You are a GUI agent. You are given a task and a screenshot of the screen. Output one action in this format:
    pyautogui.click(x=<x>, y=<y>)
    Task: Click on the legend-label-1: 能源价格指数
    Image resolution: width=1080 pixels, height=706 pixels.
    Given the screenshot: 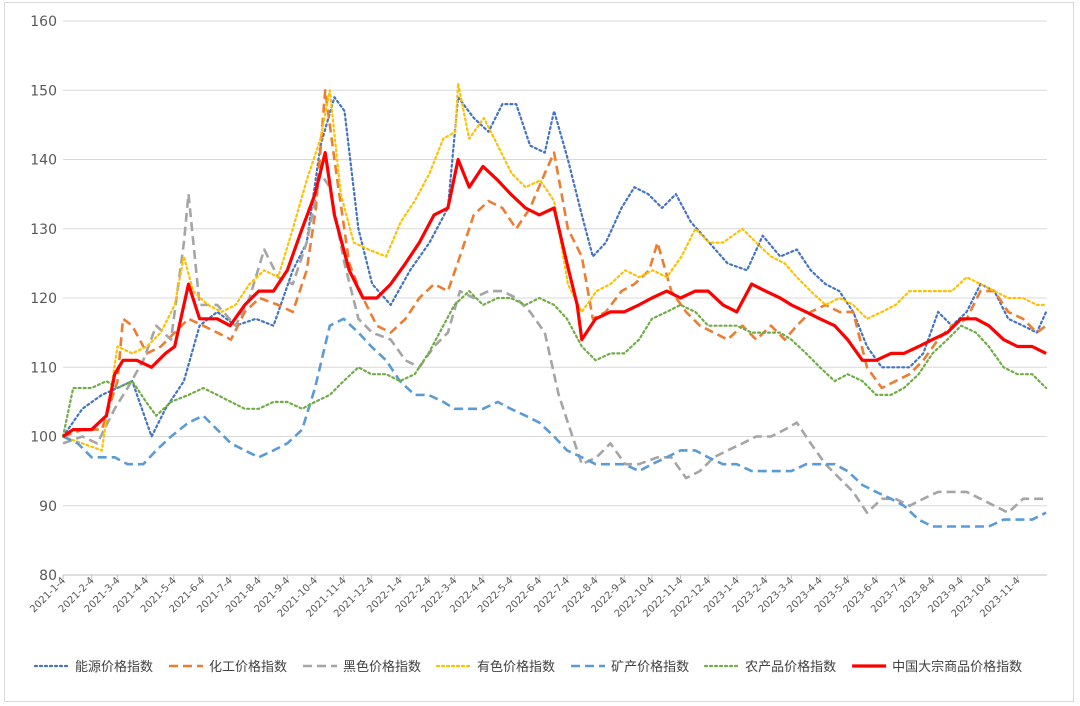 What is the action you would take?
    pyautogui.click(x=114, y=667)
    